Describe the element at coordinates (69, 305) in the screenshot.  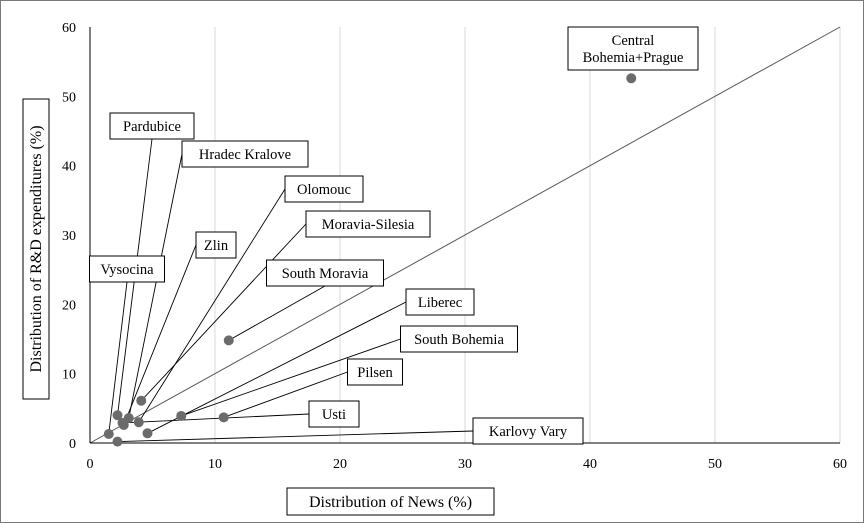
I see `y-tick-label: 20` at that location.